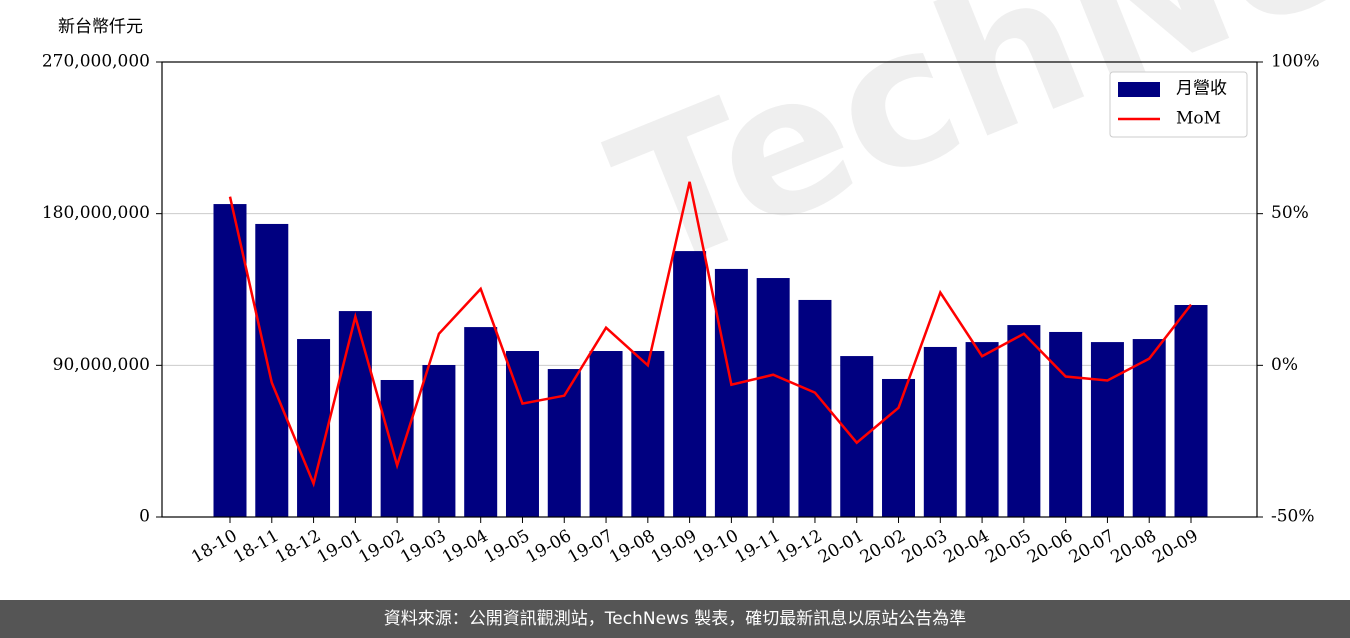 The image size is (1350, 638). I want to click on x-tick-label: 19-10, so click(716, 547).